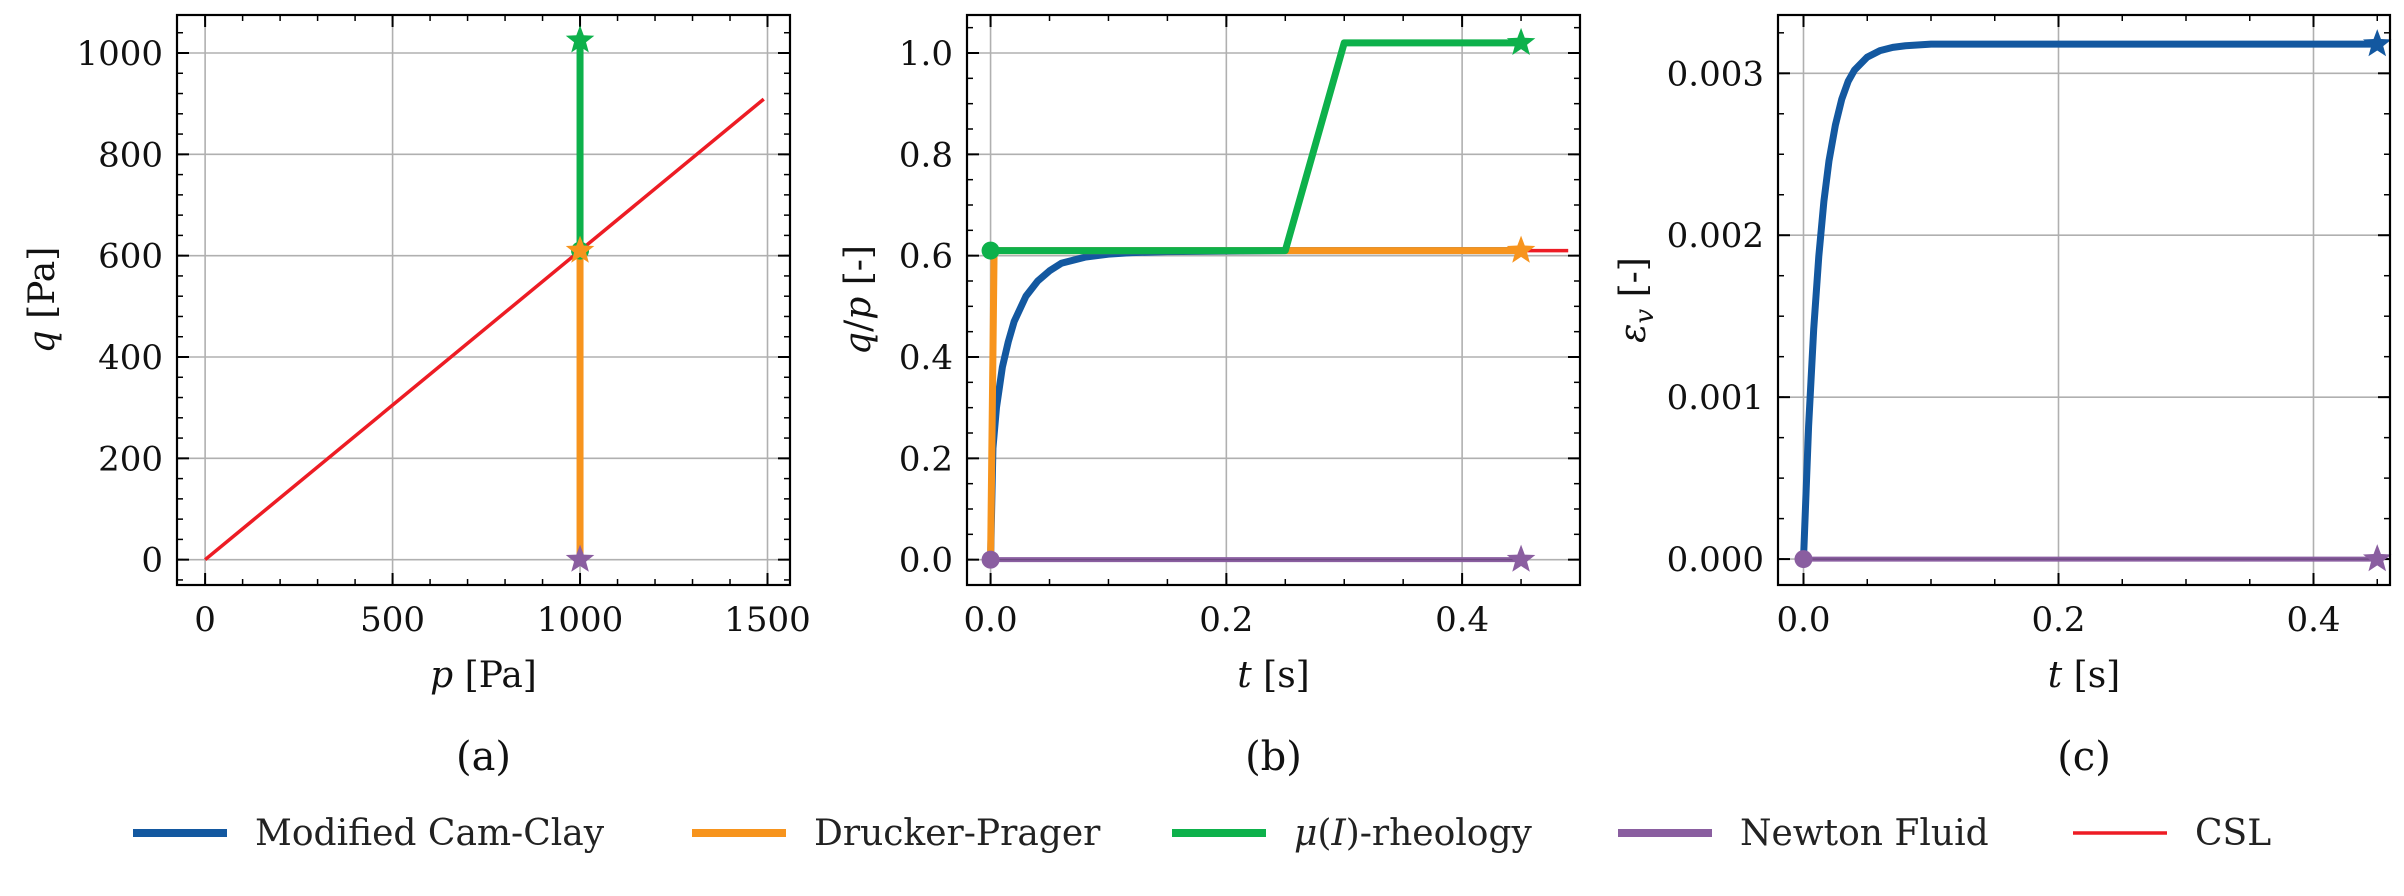 Image resolution: width=2404 pixels, height=896 pixels. I want to click on y-tick-label: 200, so click(130, 459).